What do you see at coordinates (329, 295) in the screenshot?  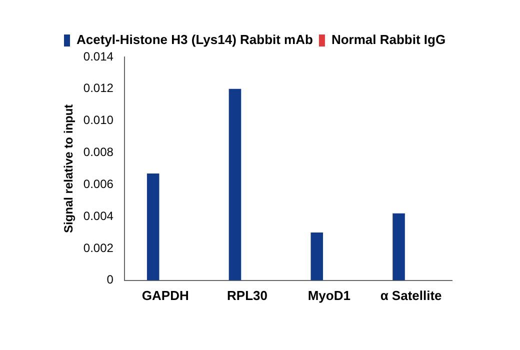 I see `x-tick-label: MyoD1` at bounding box center [329, 295].